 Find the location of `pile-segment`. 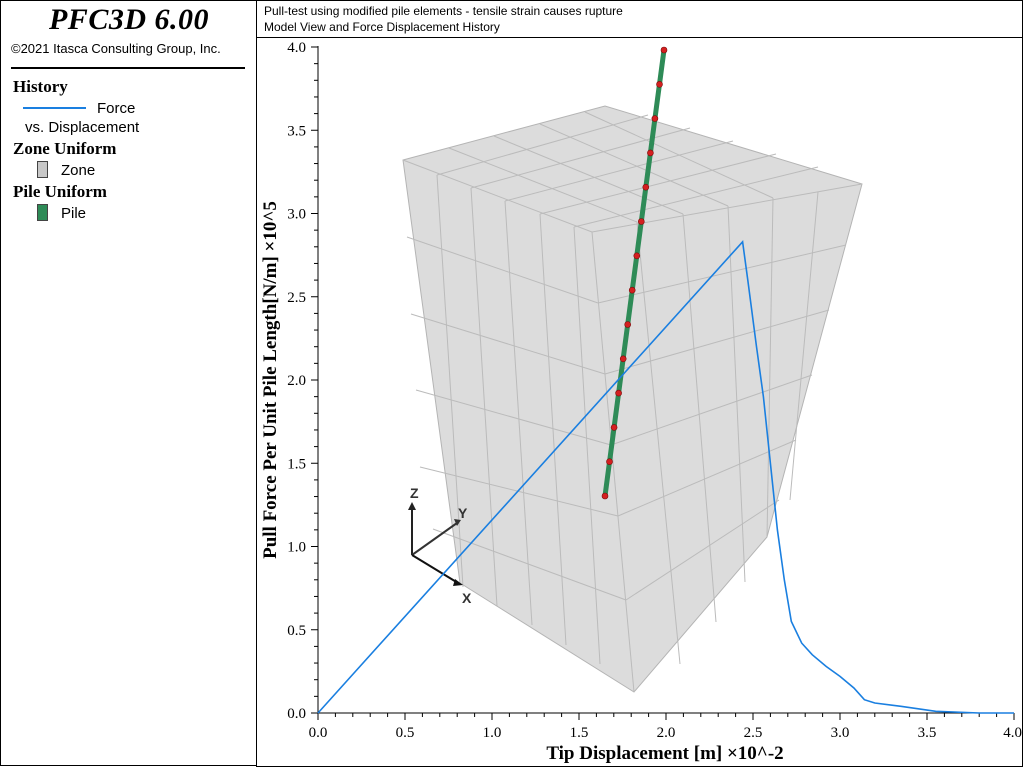

pile-segment is located at coordinates (634, 273).